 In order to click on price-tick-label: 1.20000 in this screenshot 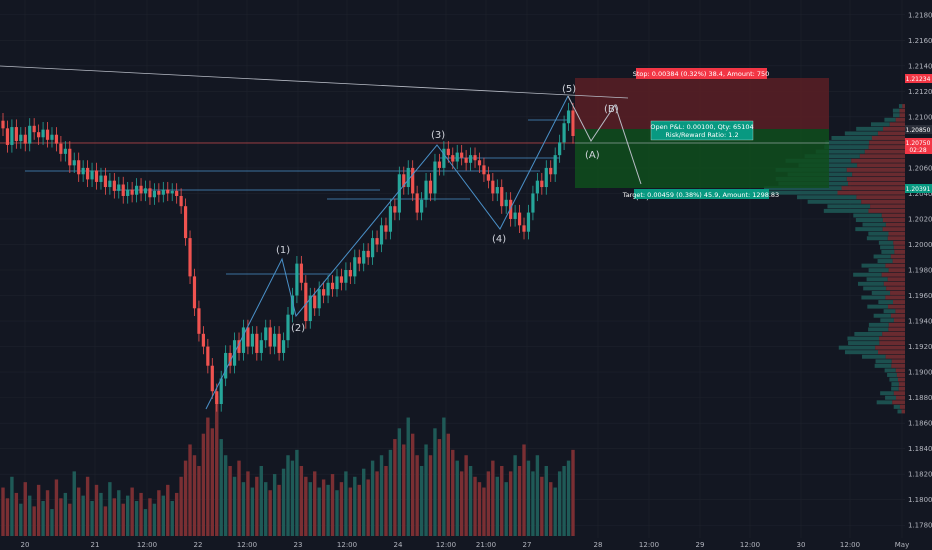, I will do `click(920, 245)`.